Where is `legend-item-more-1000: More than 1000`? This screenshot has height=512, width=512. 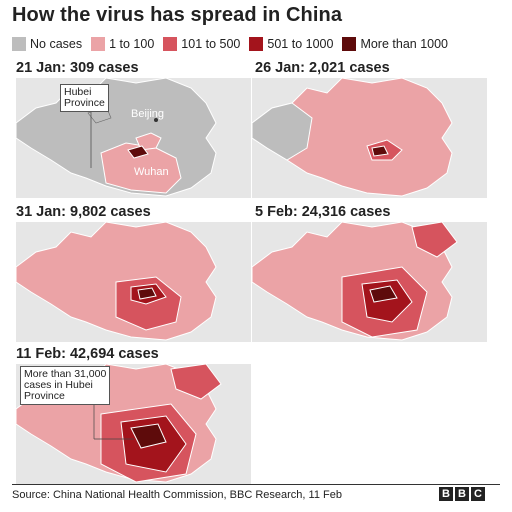 legend-item-more-1000: More than 1000 is located at coordinates (395, 44).